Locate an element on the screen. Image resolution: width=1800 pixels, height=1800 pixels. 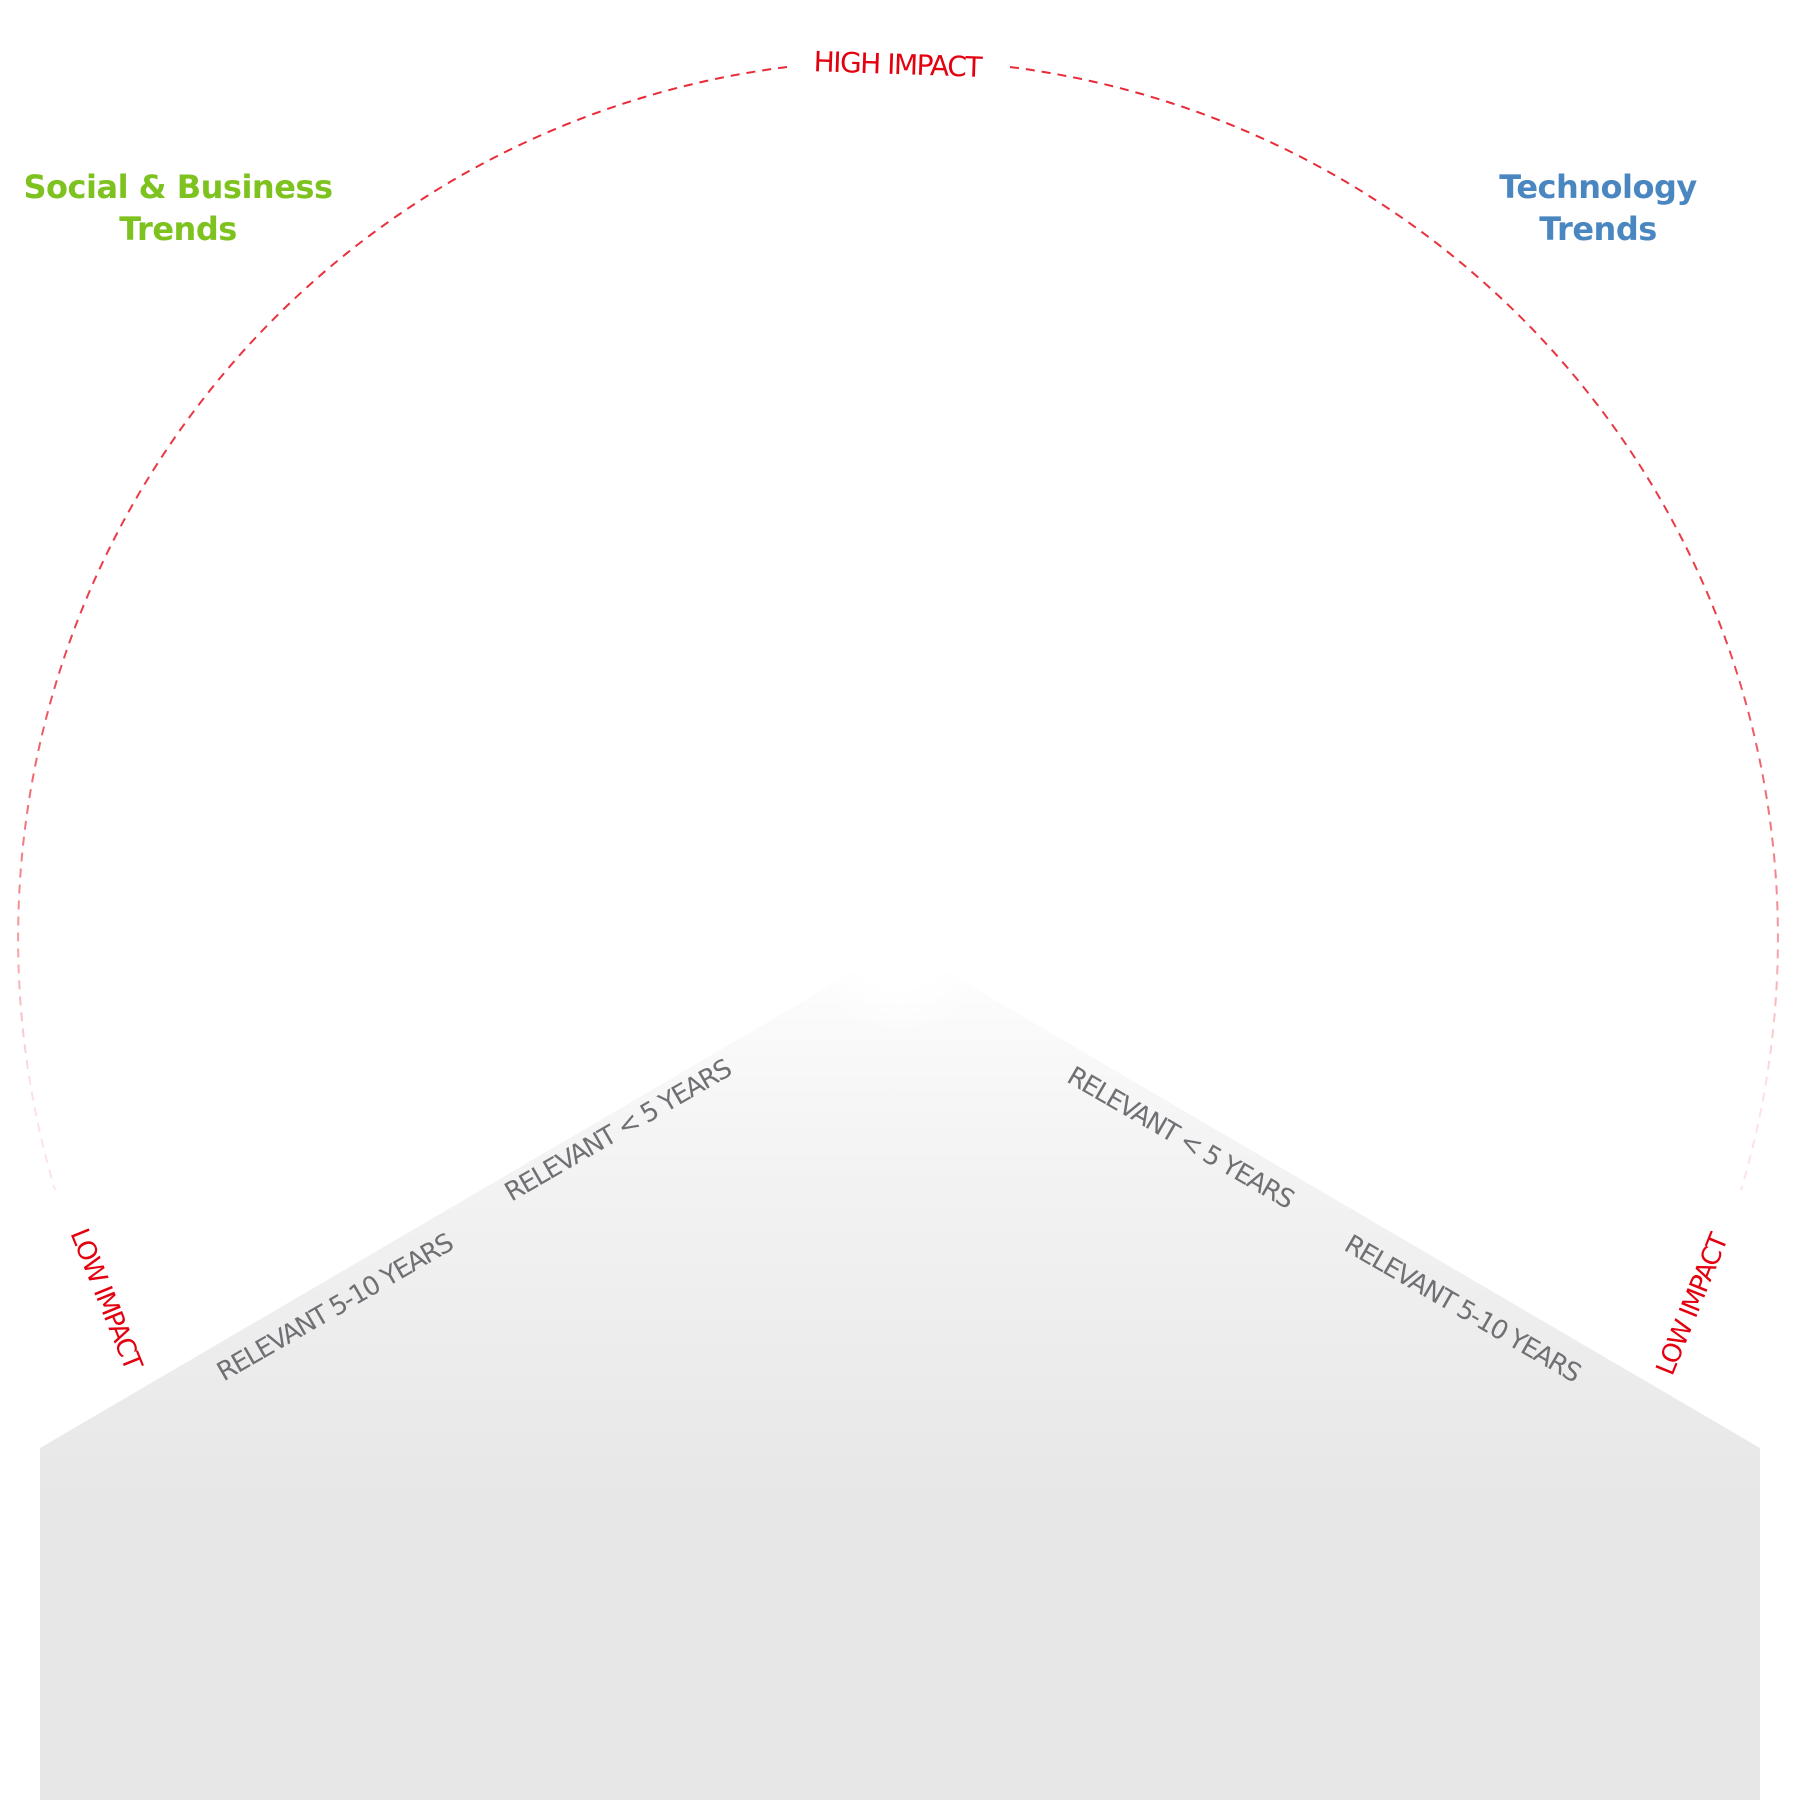
social-title-line-2: Trends is located at coordinates (178, 229).